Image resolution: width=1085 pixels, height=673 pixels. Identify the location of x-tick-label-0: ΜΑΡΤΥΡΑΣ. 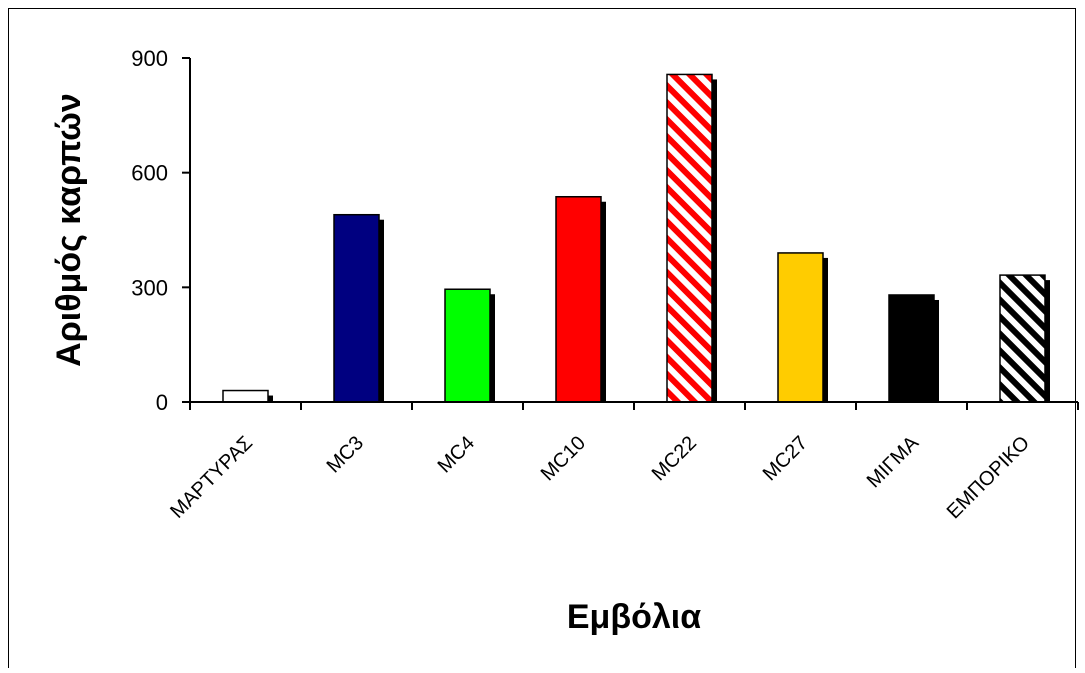
(211, 477).